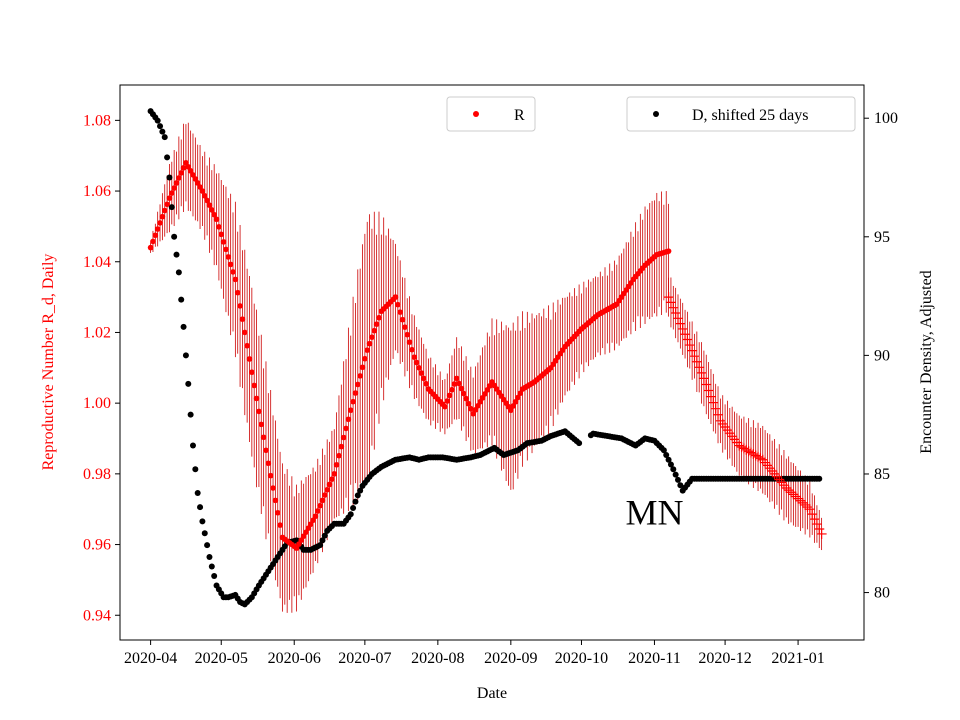  What do you see at coordinates (926, 361) in the screenshot?
I see `right-y-axis-label: Encounter Density, Adjusted` at bounding box center [926, 361].